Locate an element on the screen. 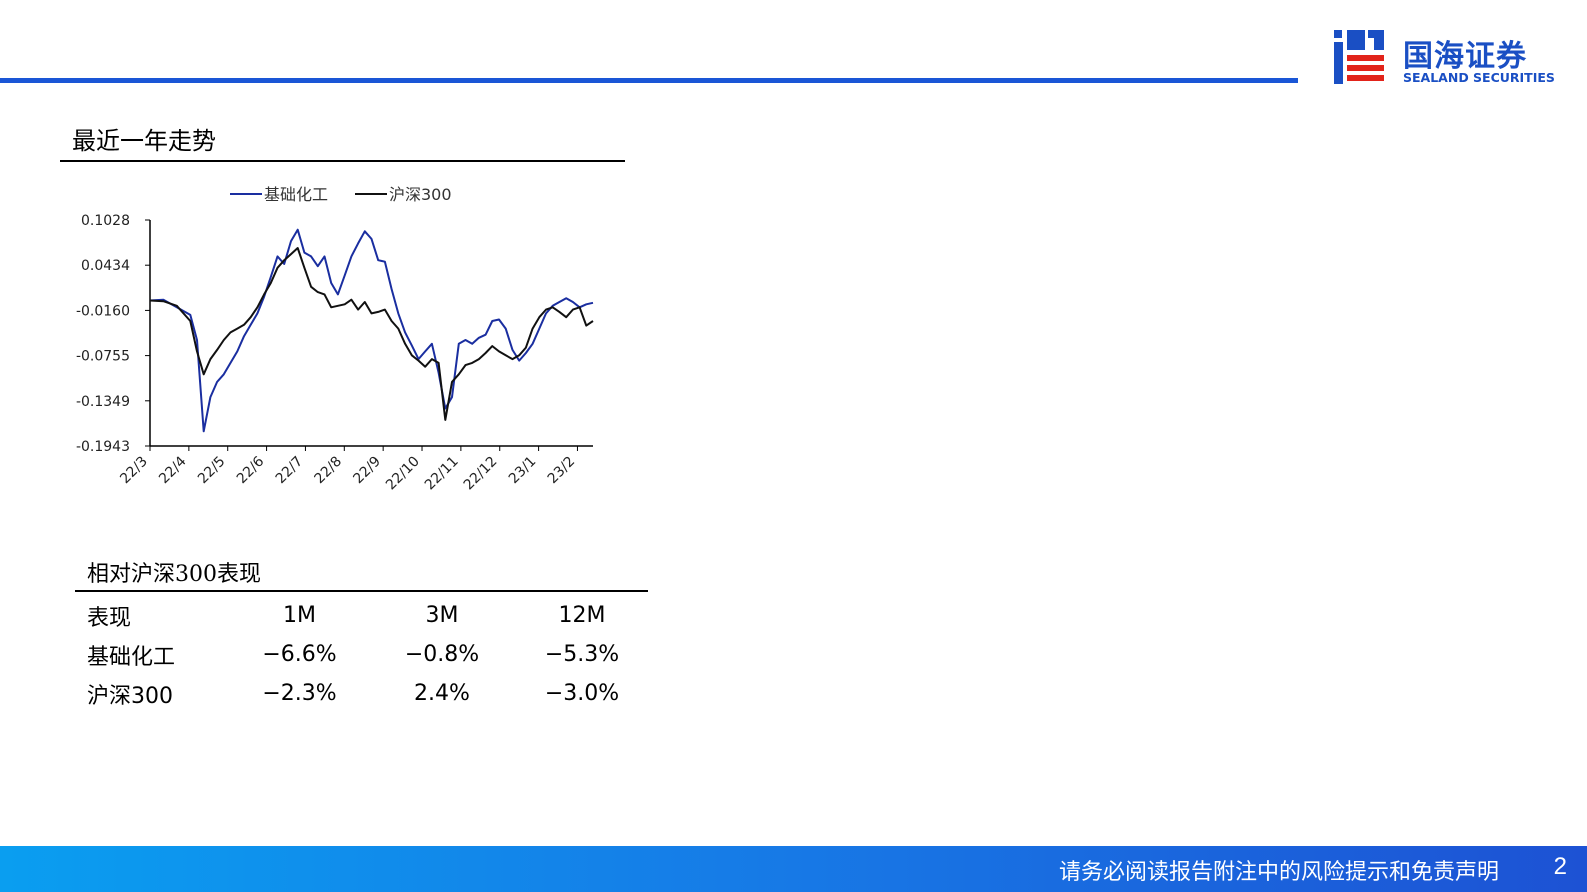 Image resolution: width=1587 pixels, height=892 pixels. table-cell: 2.4% is located at coordinates (442, 693).